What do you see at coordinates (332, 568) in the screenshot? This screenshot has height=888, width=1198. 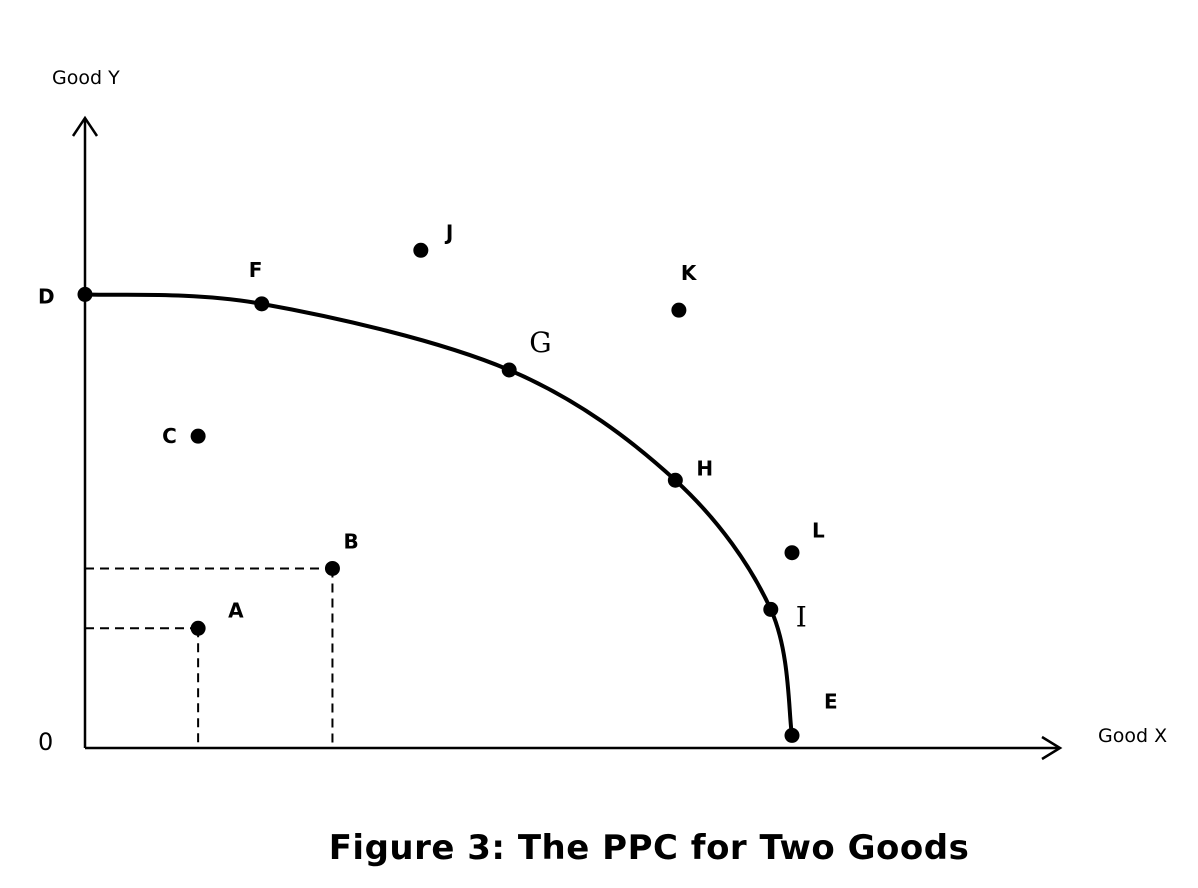 I see `point-b-marker` at bounding box center [332, 568].